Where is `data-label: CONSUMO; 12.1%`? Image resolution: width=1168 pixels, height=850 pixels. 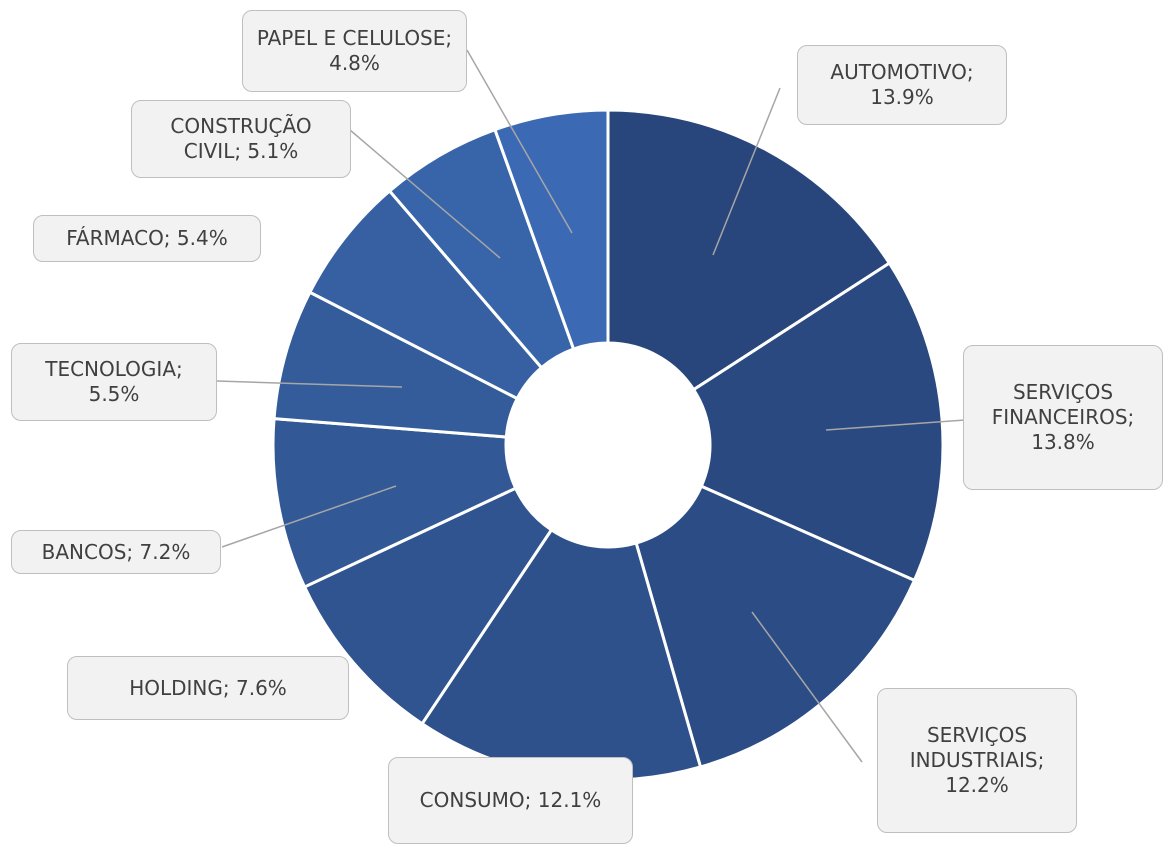 data-label: CONSUMO; 12.1% is located at coordinates (510, 800).